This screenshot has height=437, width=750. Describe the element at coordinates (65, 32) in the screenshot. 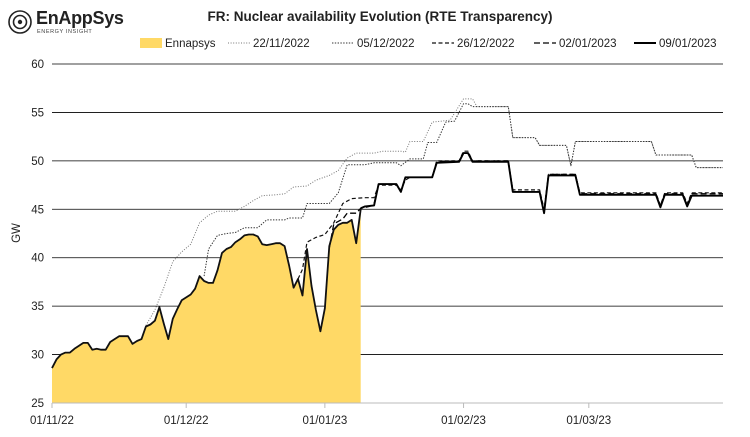

I see `logo-tagline: ENERGY INSIGHT` at that location.